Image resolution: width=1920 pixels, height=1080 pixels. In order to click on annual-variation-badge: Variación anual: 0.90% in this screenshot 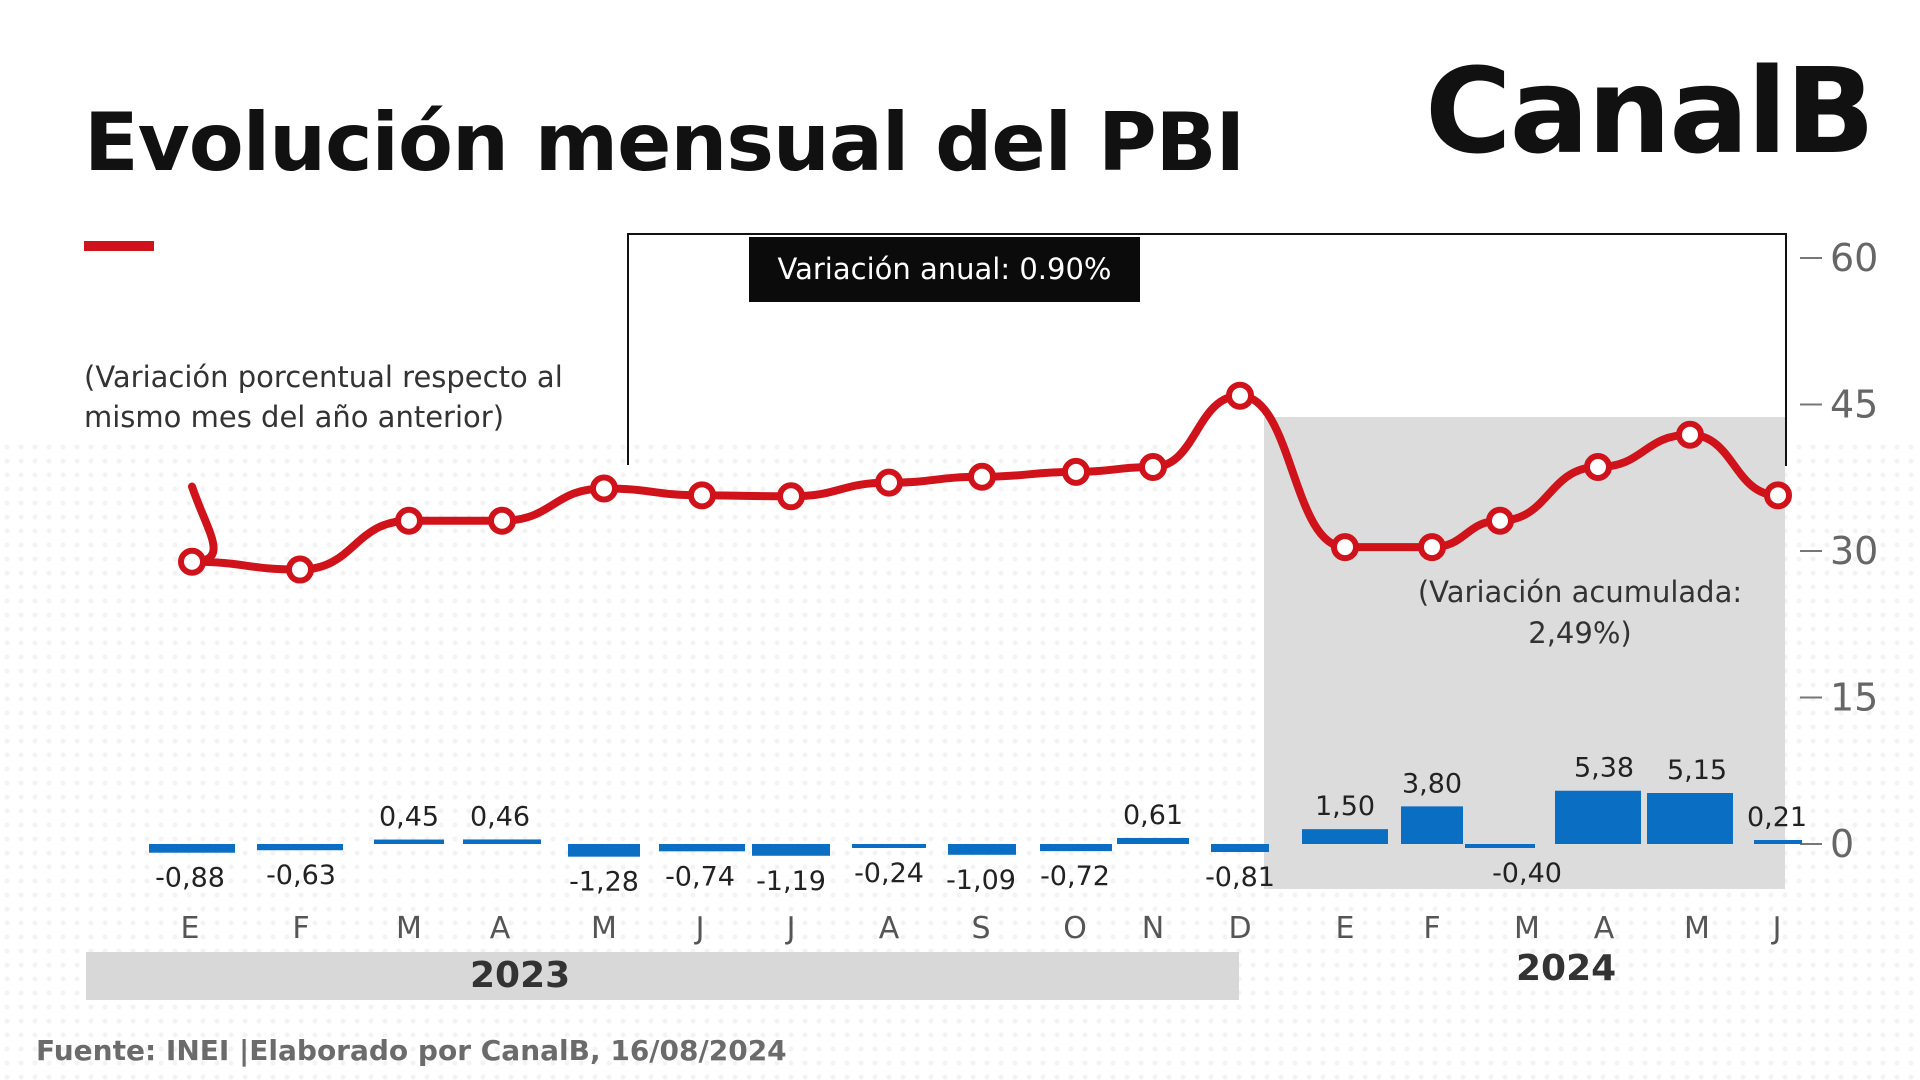, I will do `click(944, 269)`.